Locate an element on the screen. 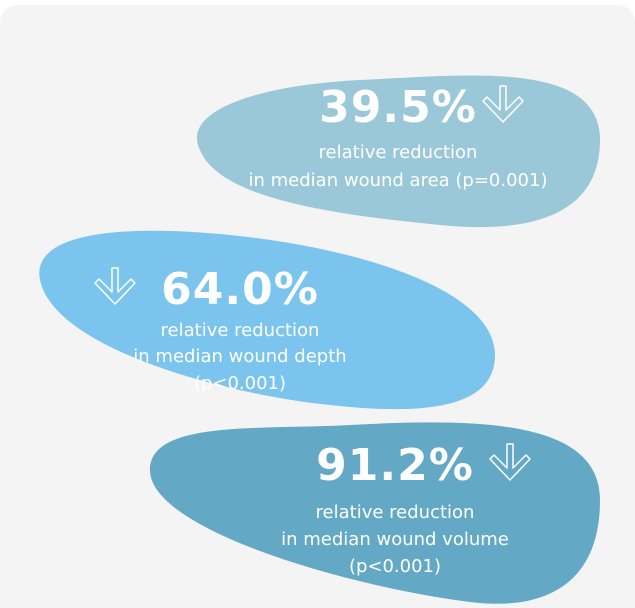 This screenshot has width=635, height=608. stat-description: in median wound volume is located at coordinates (395, 539).